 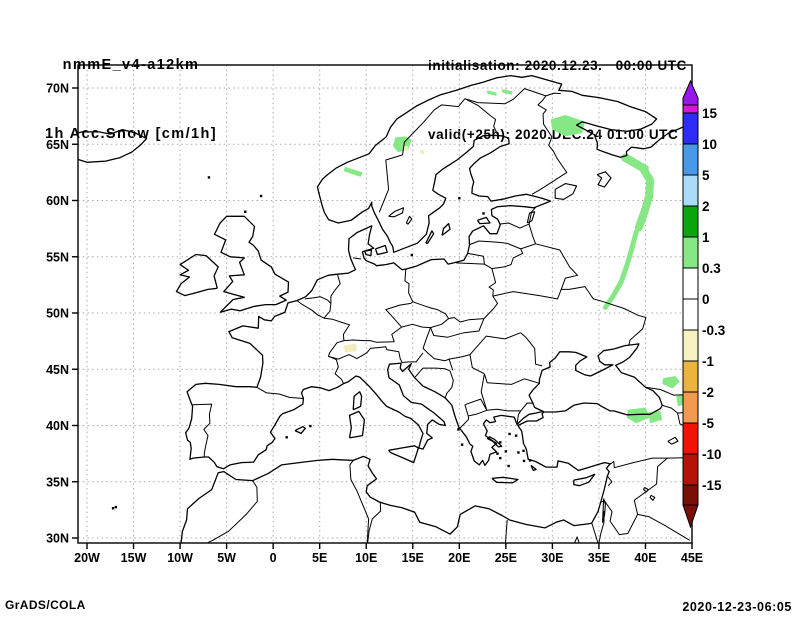 What do you see at coordinates (712, 485) in the screenshot?
I see `colorbar-tick-label: -15` at bounding box center [712, 485].